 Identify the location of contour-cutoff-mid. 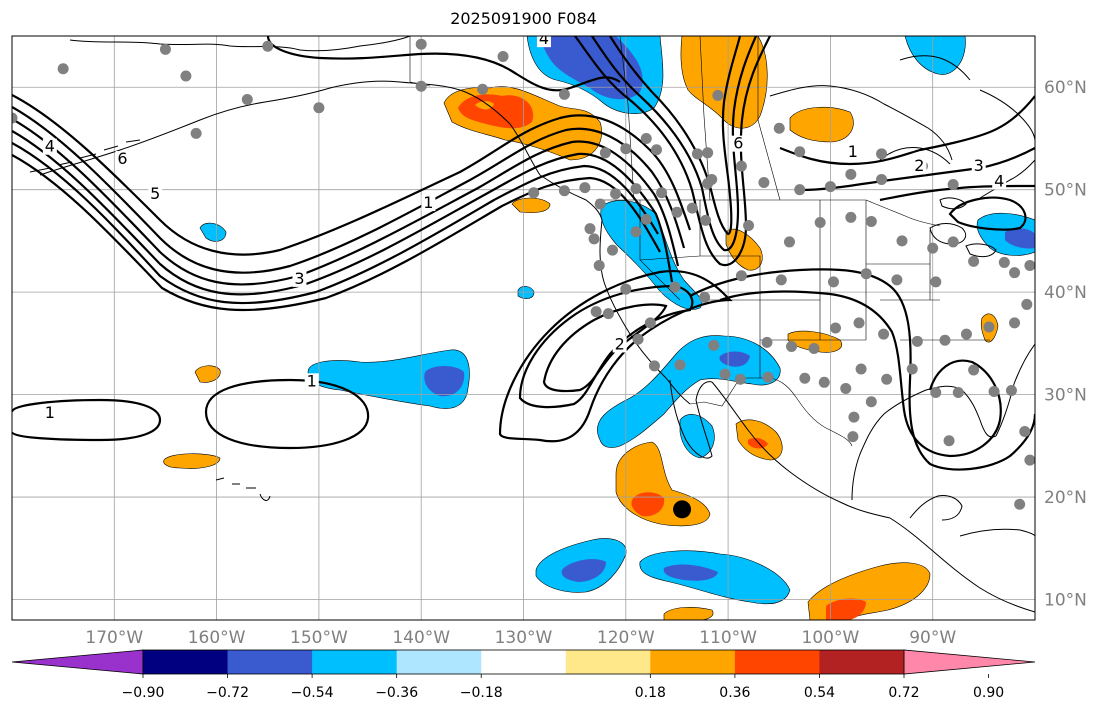
(606, 346).